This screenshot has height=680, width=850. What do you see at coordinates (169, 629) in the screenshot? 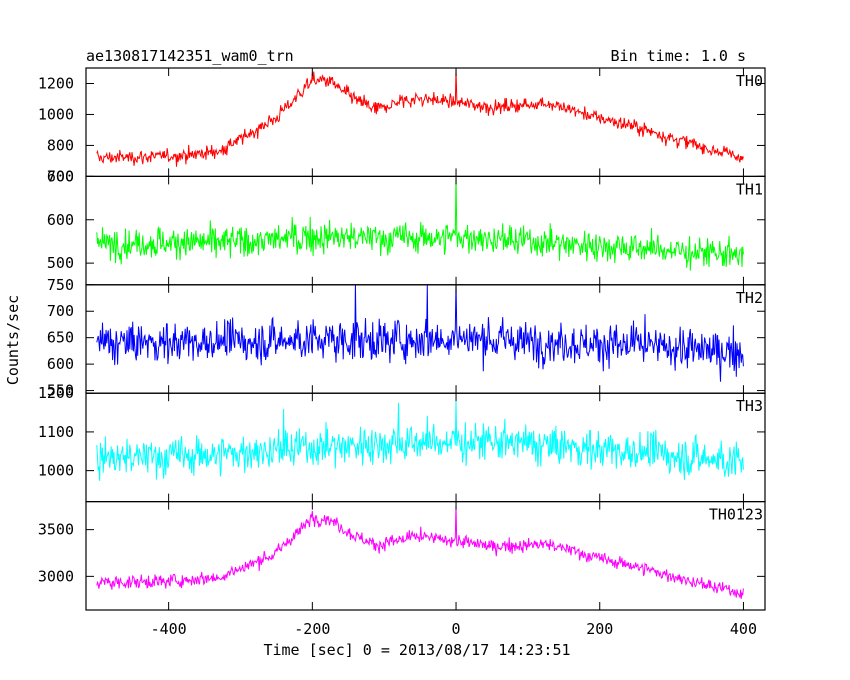
I see `x-tick-label: -400` at bounding box center [169, 629].